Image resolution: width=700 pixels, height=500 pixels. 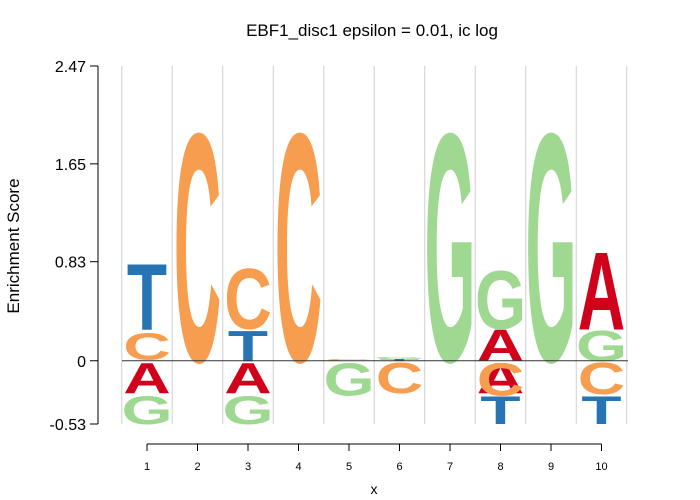 I want to click on x-tick-label: 9, so click(x=551, y=467).